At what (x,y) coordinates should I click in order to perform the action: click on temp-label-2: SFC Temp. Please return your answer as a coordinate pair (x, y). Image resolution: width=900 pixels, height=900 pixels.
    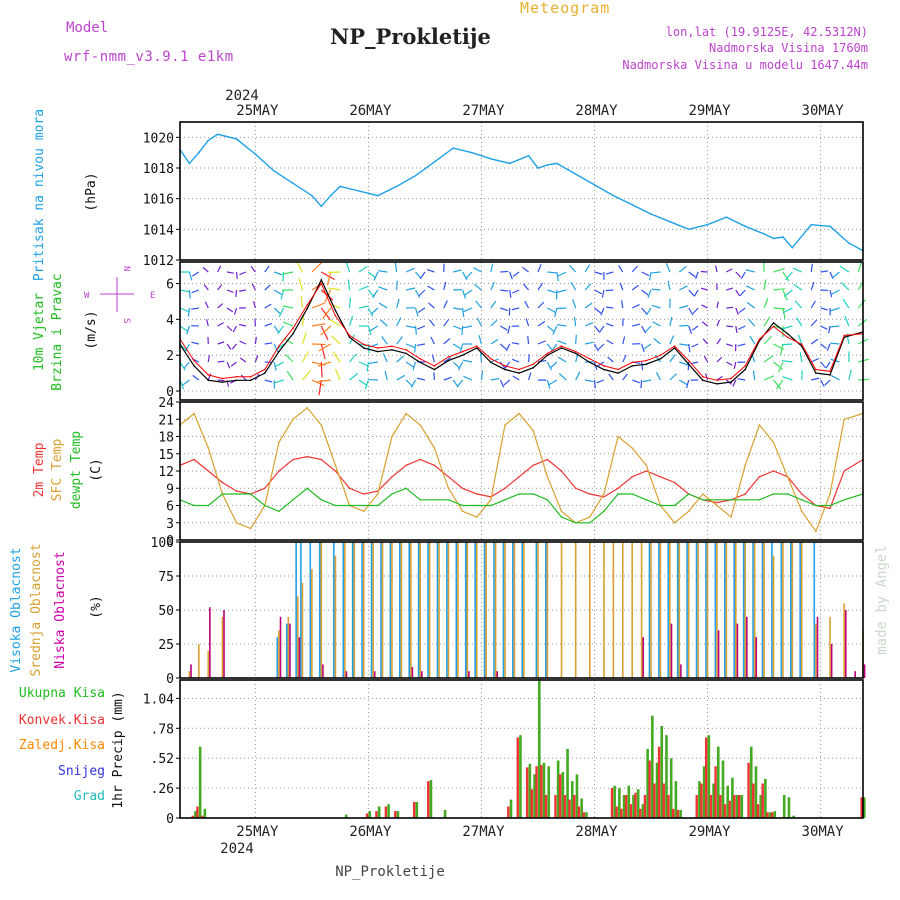
    Looking at the image, I should click on (57, 470).